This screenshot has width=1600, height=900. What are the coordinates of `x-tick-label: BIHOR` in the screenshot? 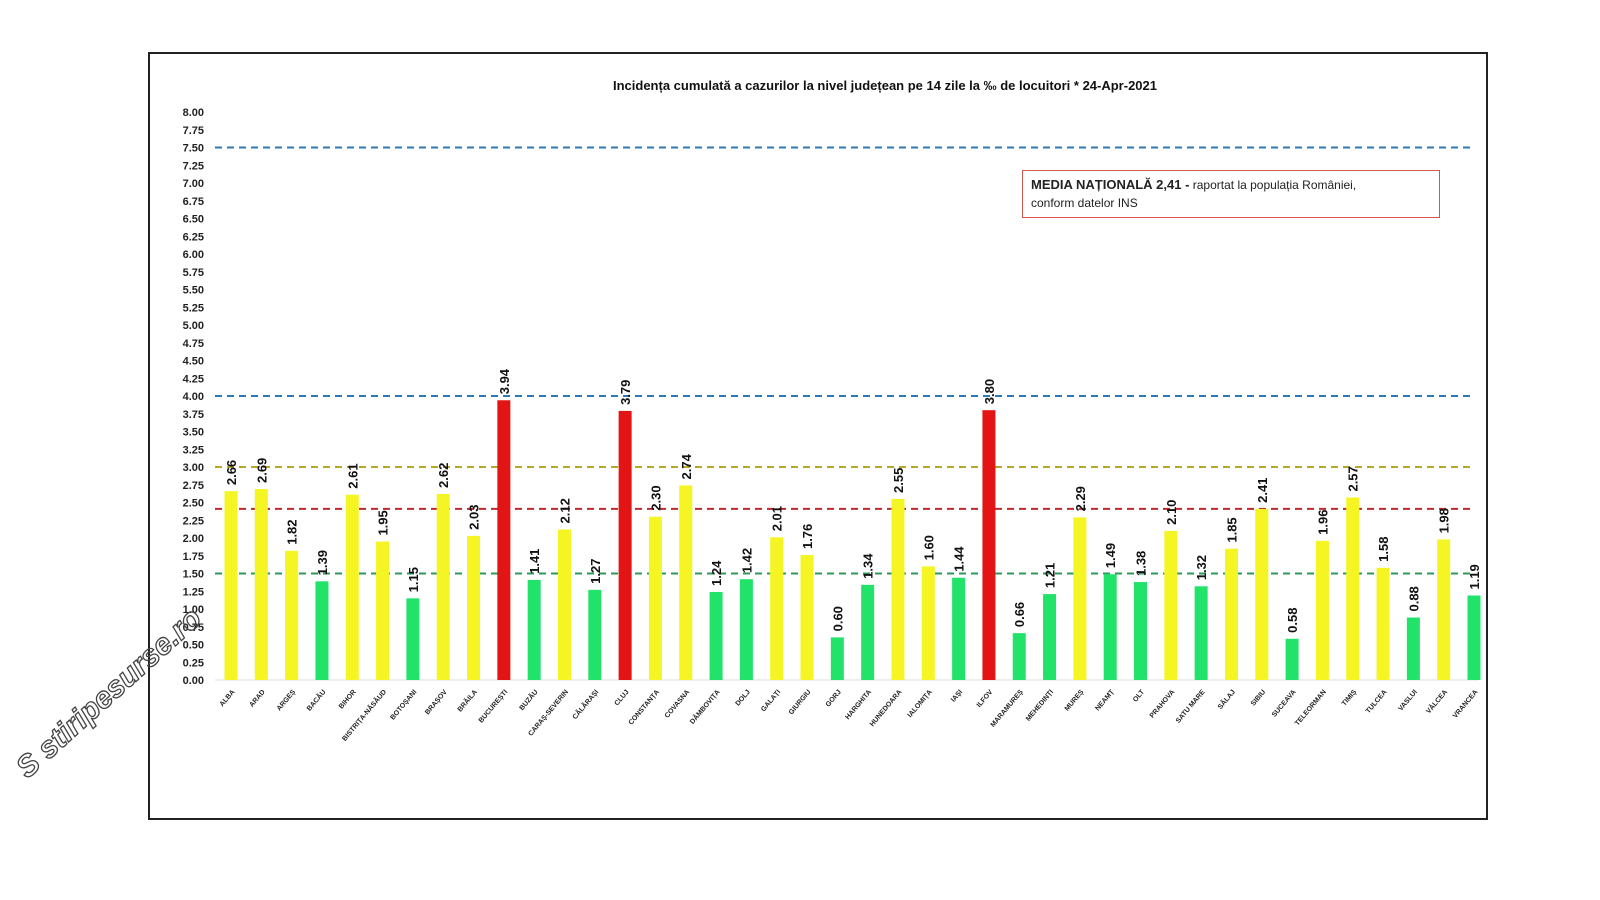 It's located at (348, 700).